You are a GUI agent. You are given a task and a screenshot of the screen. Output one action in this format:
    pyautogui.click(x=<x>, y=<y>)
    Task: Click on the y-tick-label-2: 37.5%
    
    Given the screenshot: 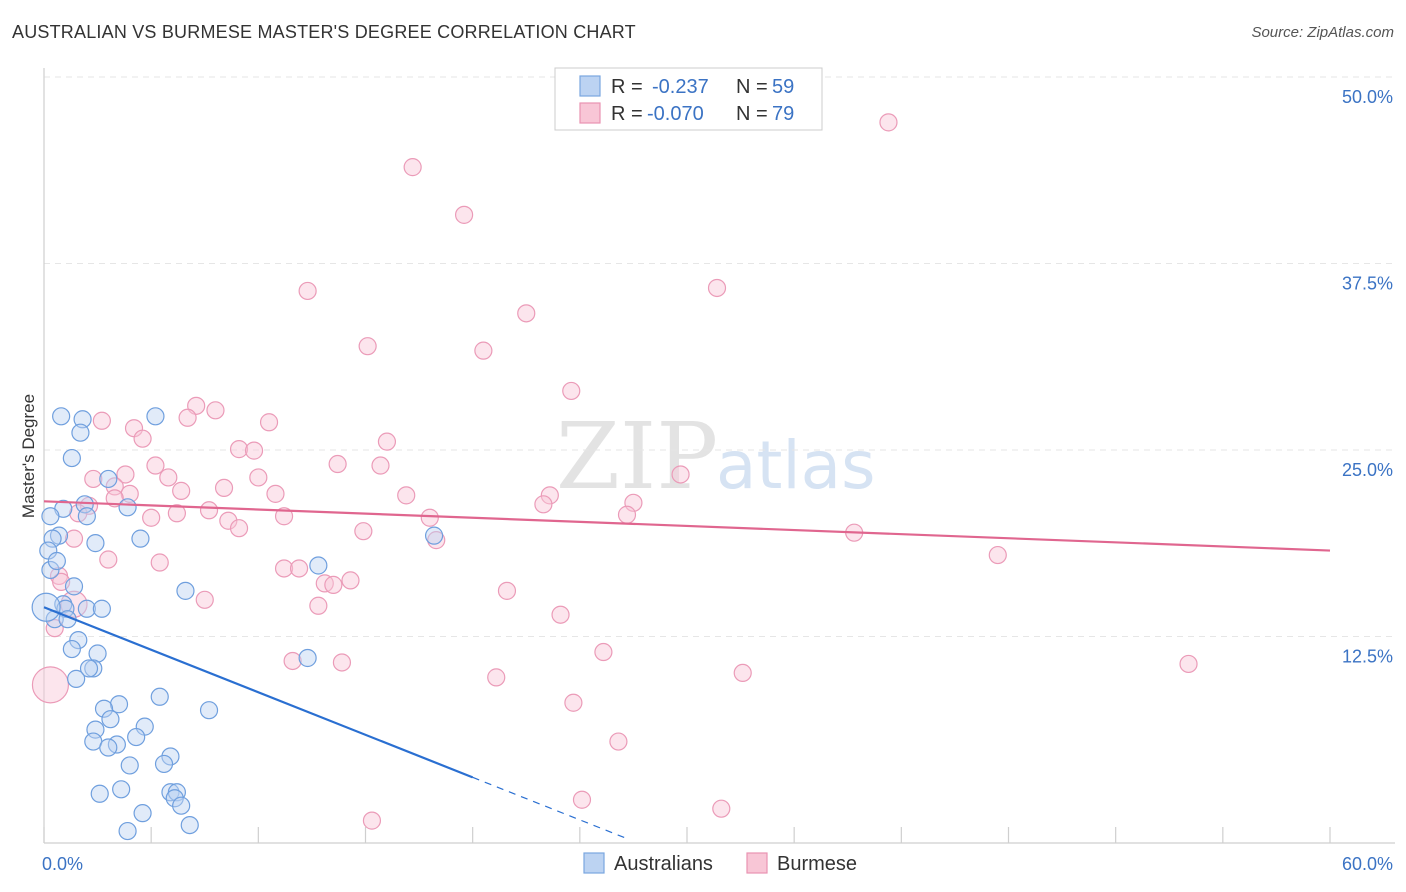 What is the action you would take?
    pyautogui.click(x=1367, y=284)
    